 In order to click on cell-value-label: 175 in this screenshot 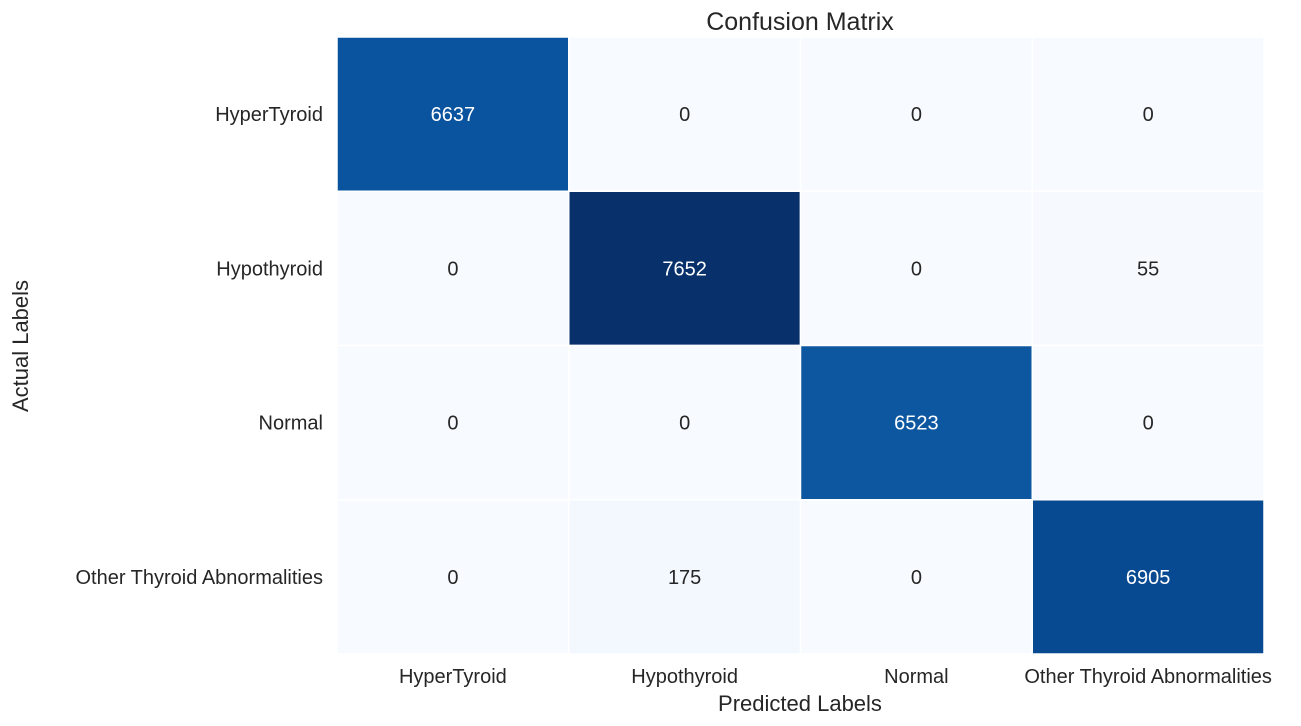, I will do `click(684, 578)`.